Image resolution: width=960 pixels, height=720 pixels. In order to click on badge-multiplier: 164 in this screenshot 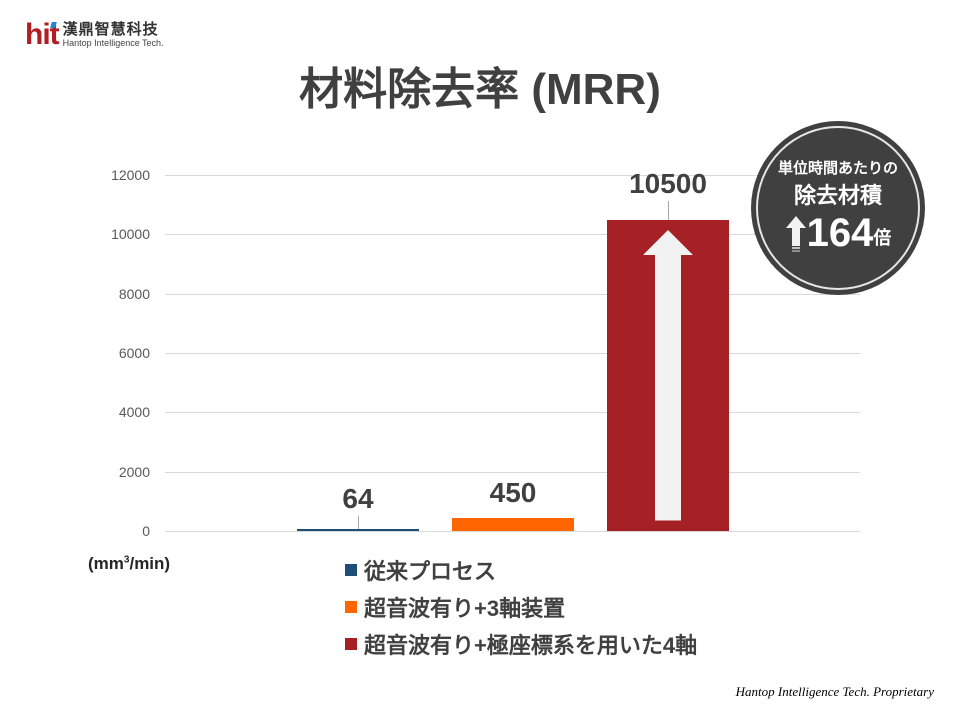, I will do `click(840, 233)`.